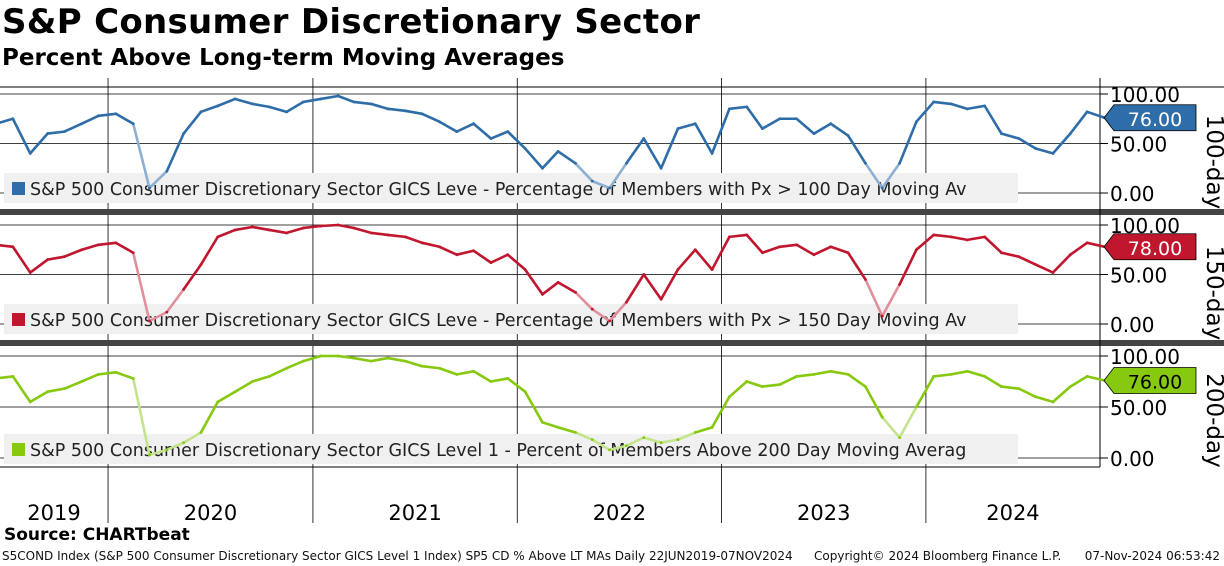 This screenshot has width=1224, height=566. What do you see at coordinates (1212, 420) in the screenshot?
I see `side-label: 200-day` at bounding box center [1212, 420].